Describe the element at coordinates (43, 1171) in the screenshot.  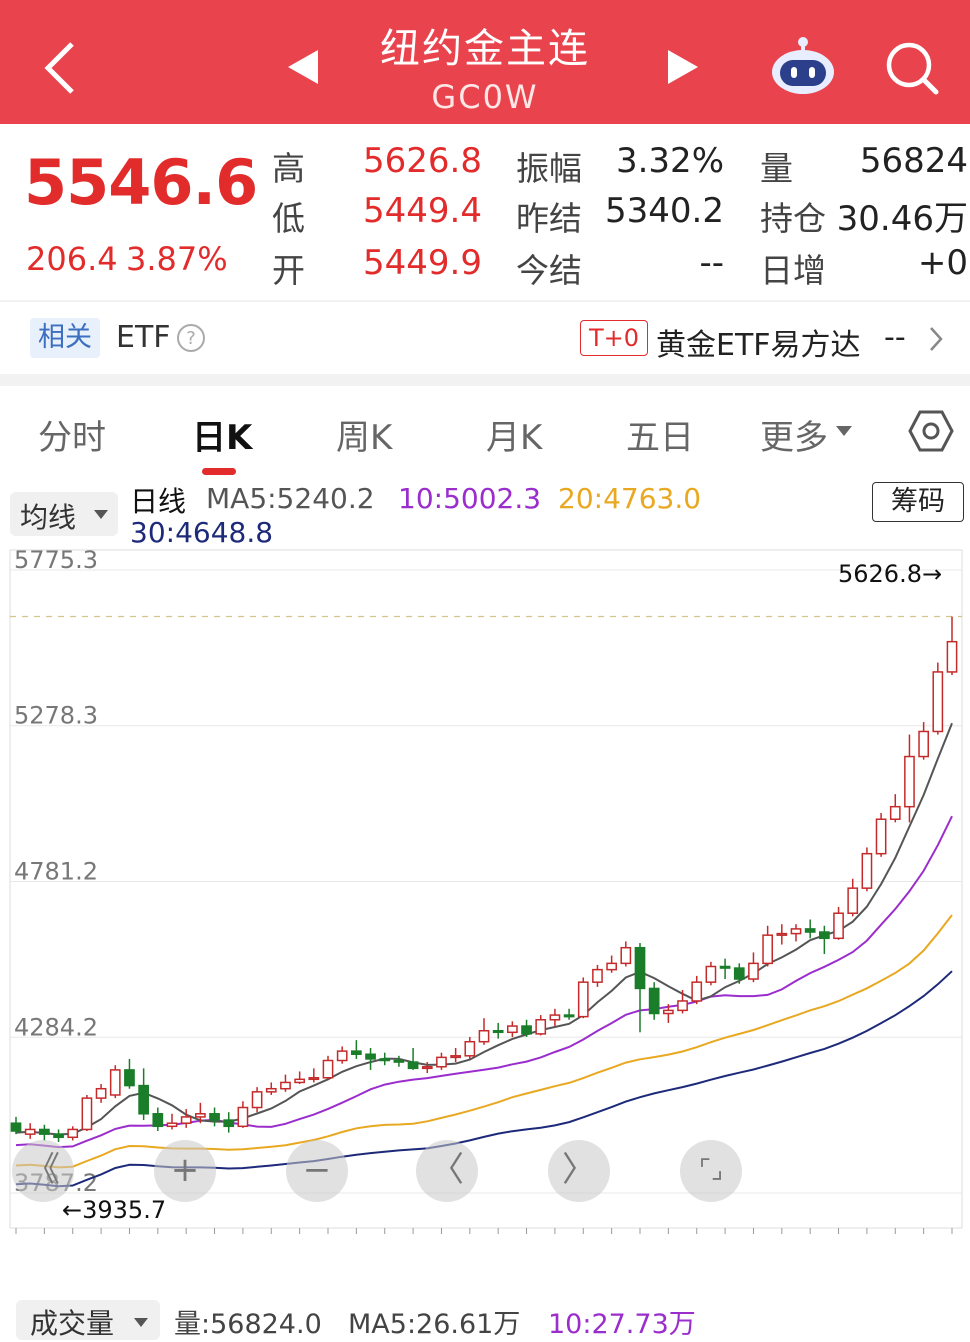
I see `scroll-to-start-button: 《` at that location.